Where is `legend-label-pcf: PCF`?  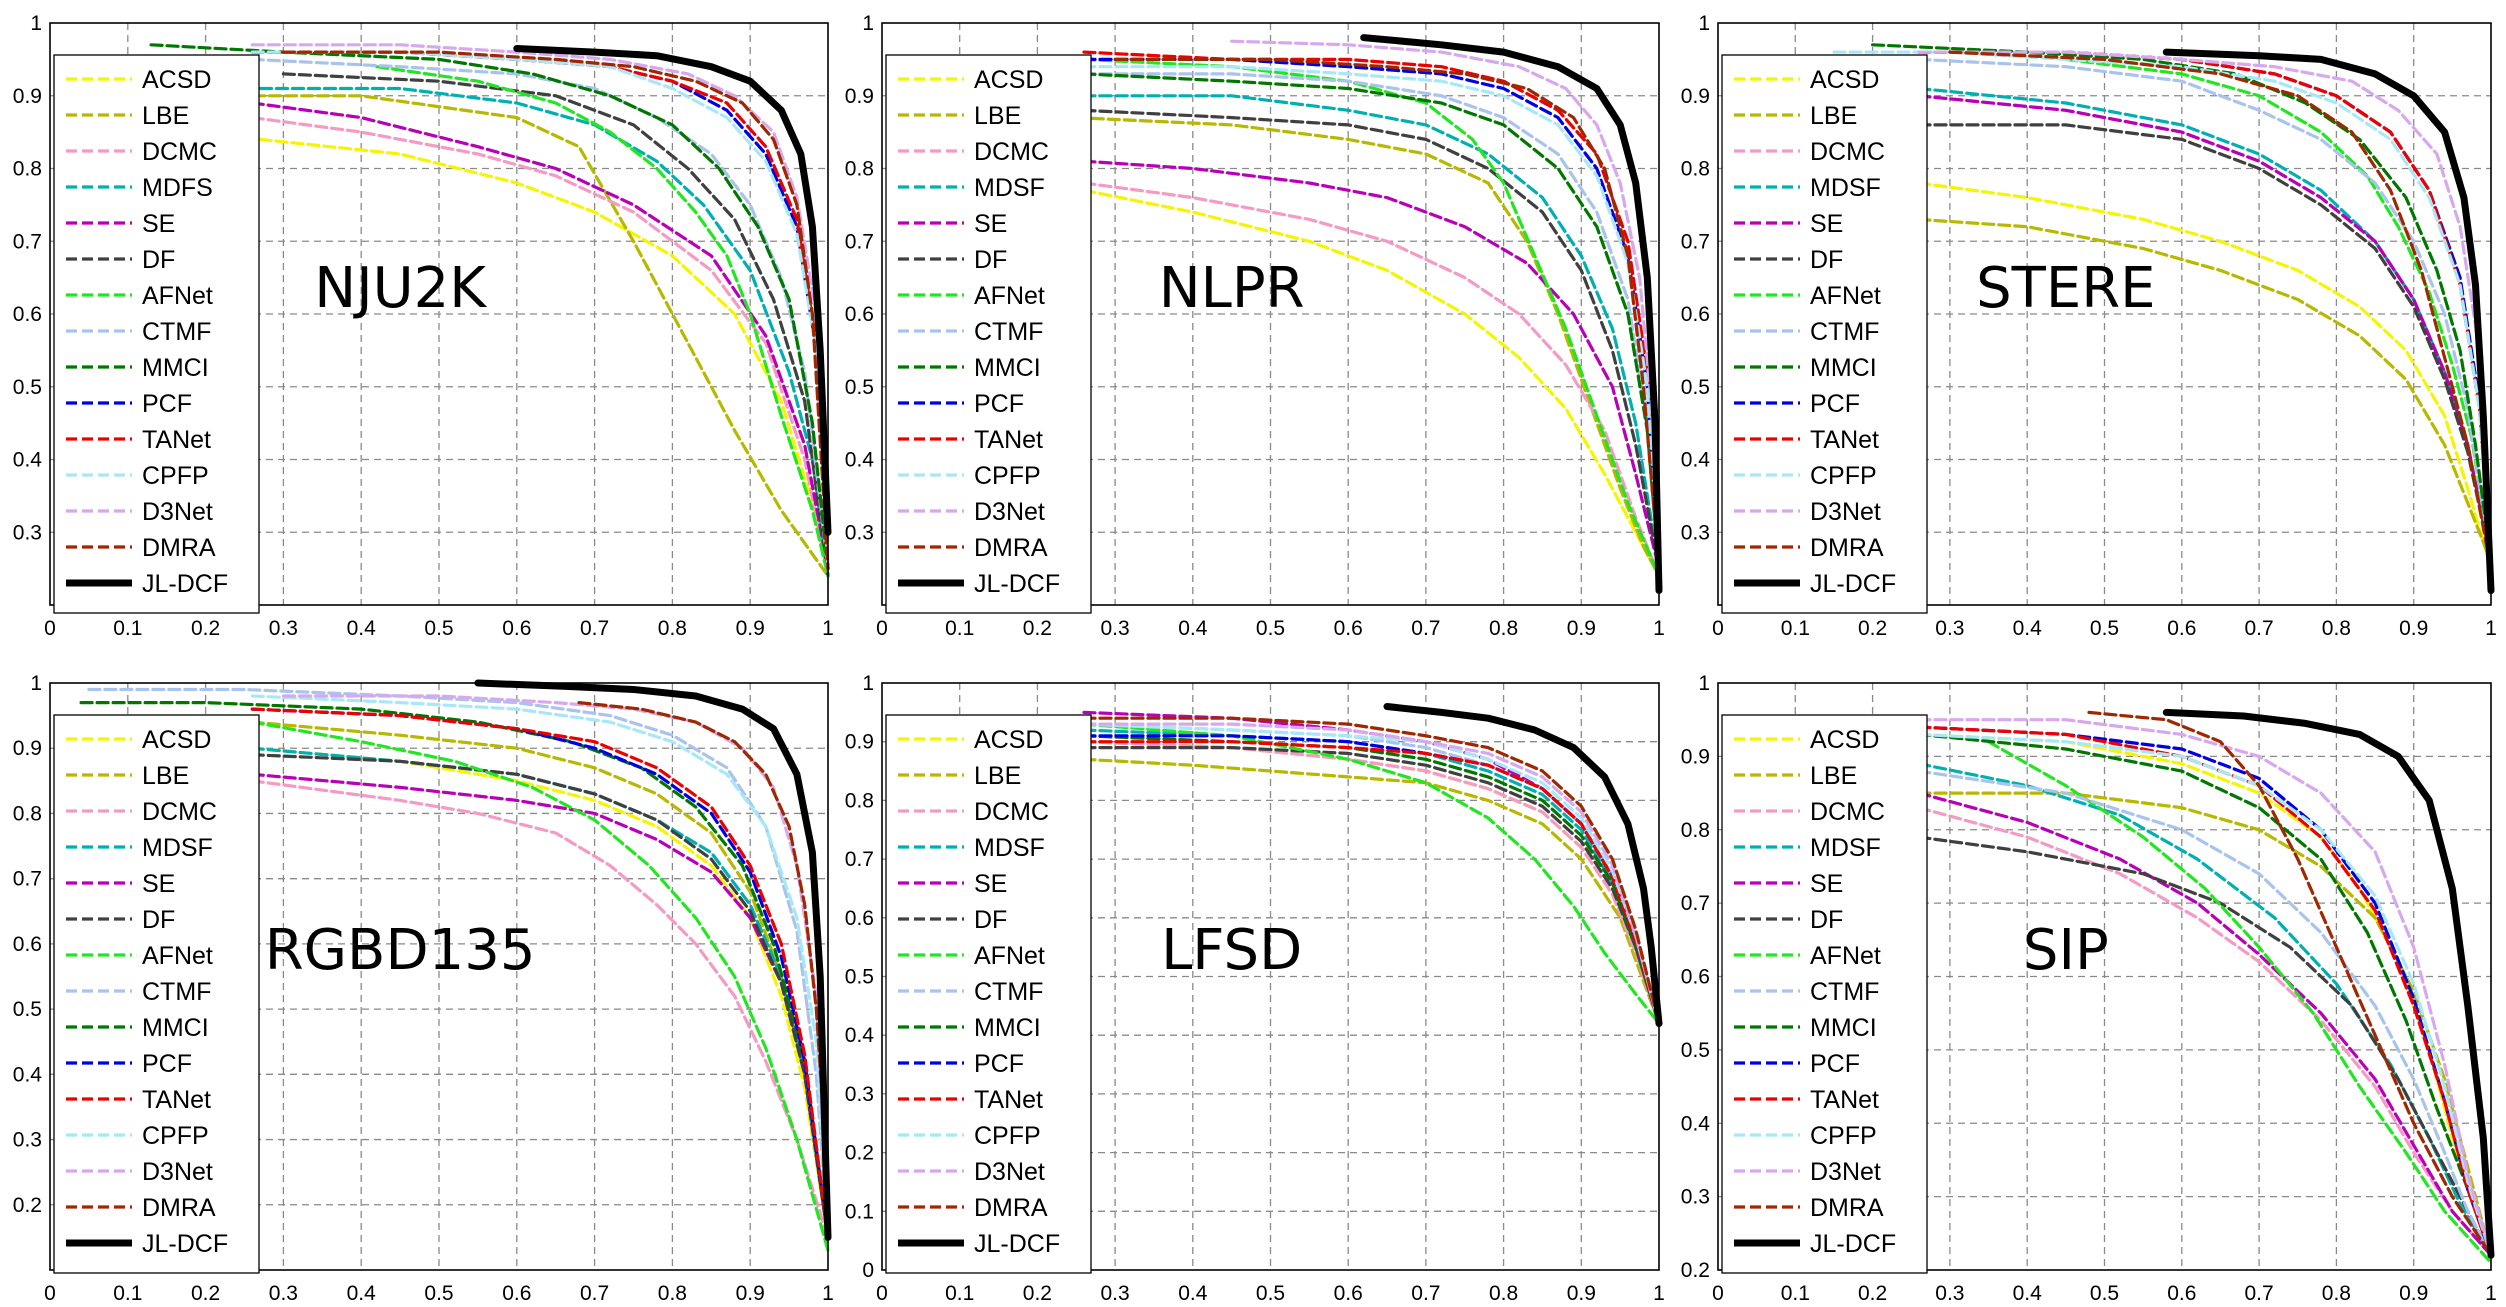 legend-label-pcf: PCF is located at coordinates (1835, 1064).